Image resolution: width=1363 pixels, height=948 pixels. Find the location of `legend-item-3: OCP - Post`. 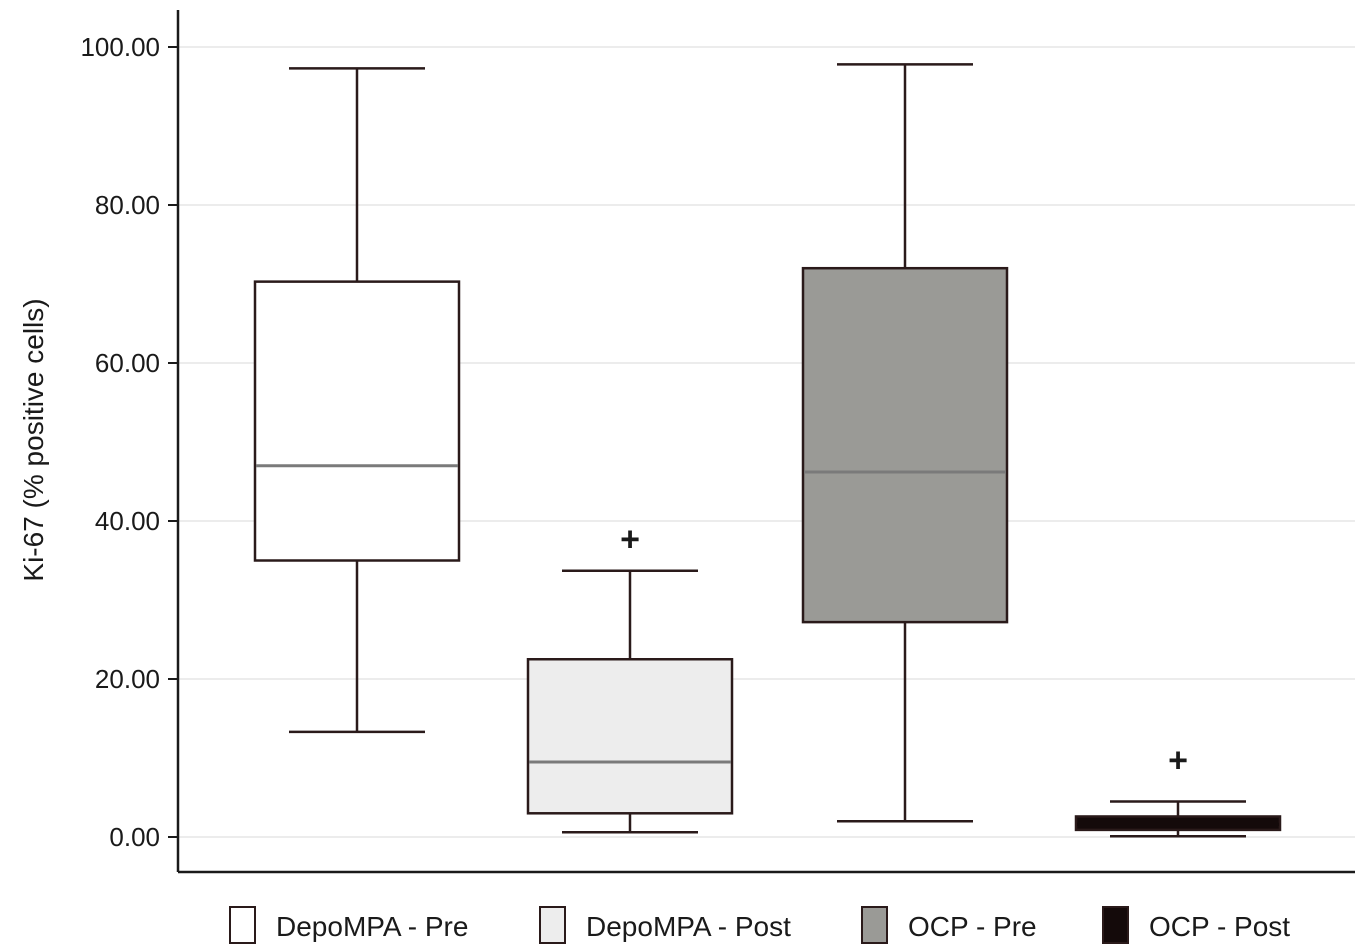

legend-item-3: OCP - Post is located at coordinates (1196, 925).